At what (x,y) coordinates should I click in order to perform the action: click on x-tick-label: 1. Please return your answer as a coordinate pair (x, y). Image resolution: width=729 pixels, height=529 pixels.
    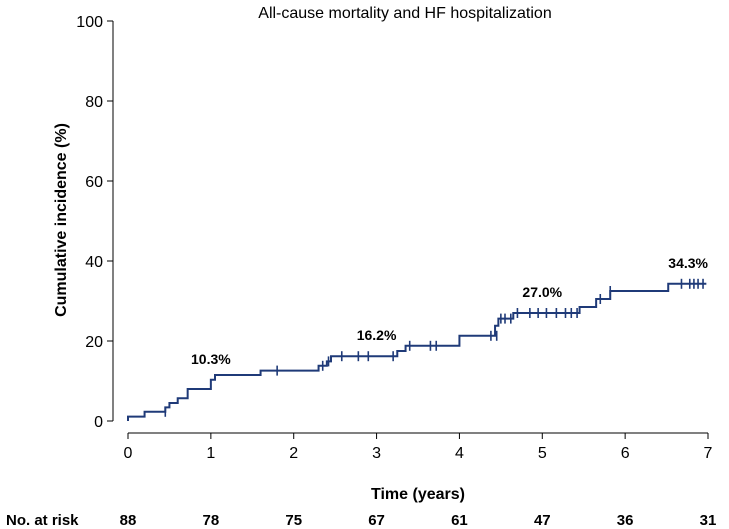
    Looking at the image, I should click on (210, 453).